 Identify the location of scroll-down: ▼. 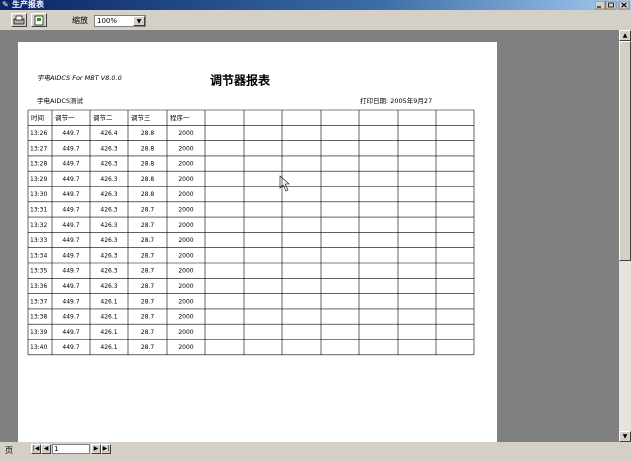
(625, 436).